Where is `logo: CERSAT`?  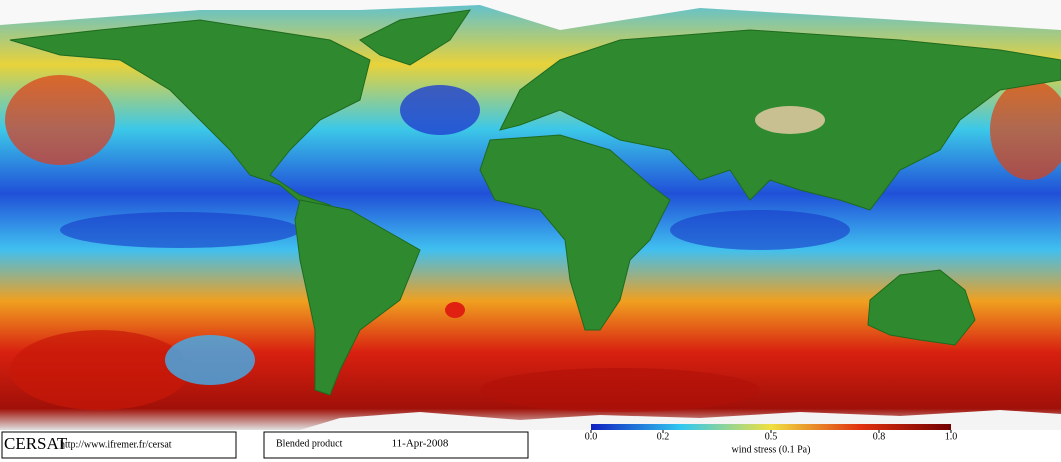
logo: CERSAT is located at coordinates (36, 443).